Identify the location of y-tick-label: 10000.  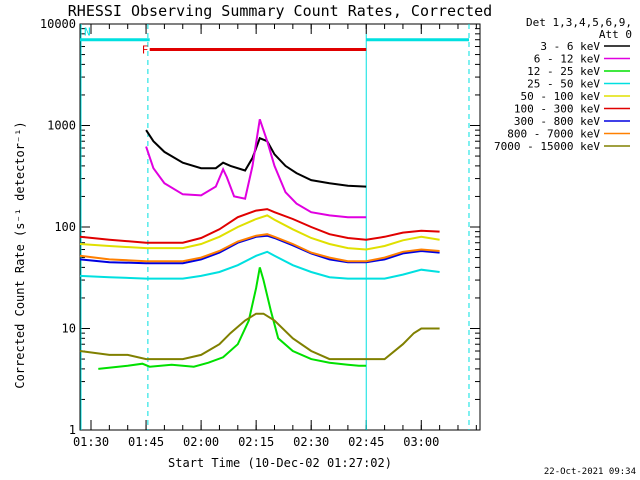
(58, 24).